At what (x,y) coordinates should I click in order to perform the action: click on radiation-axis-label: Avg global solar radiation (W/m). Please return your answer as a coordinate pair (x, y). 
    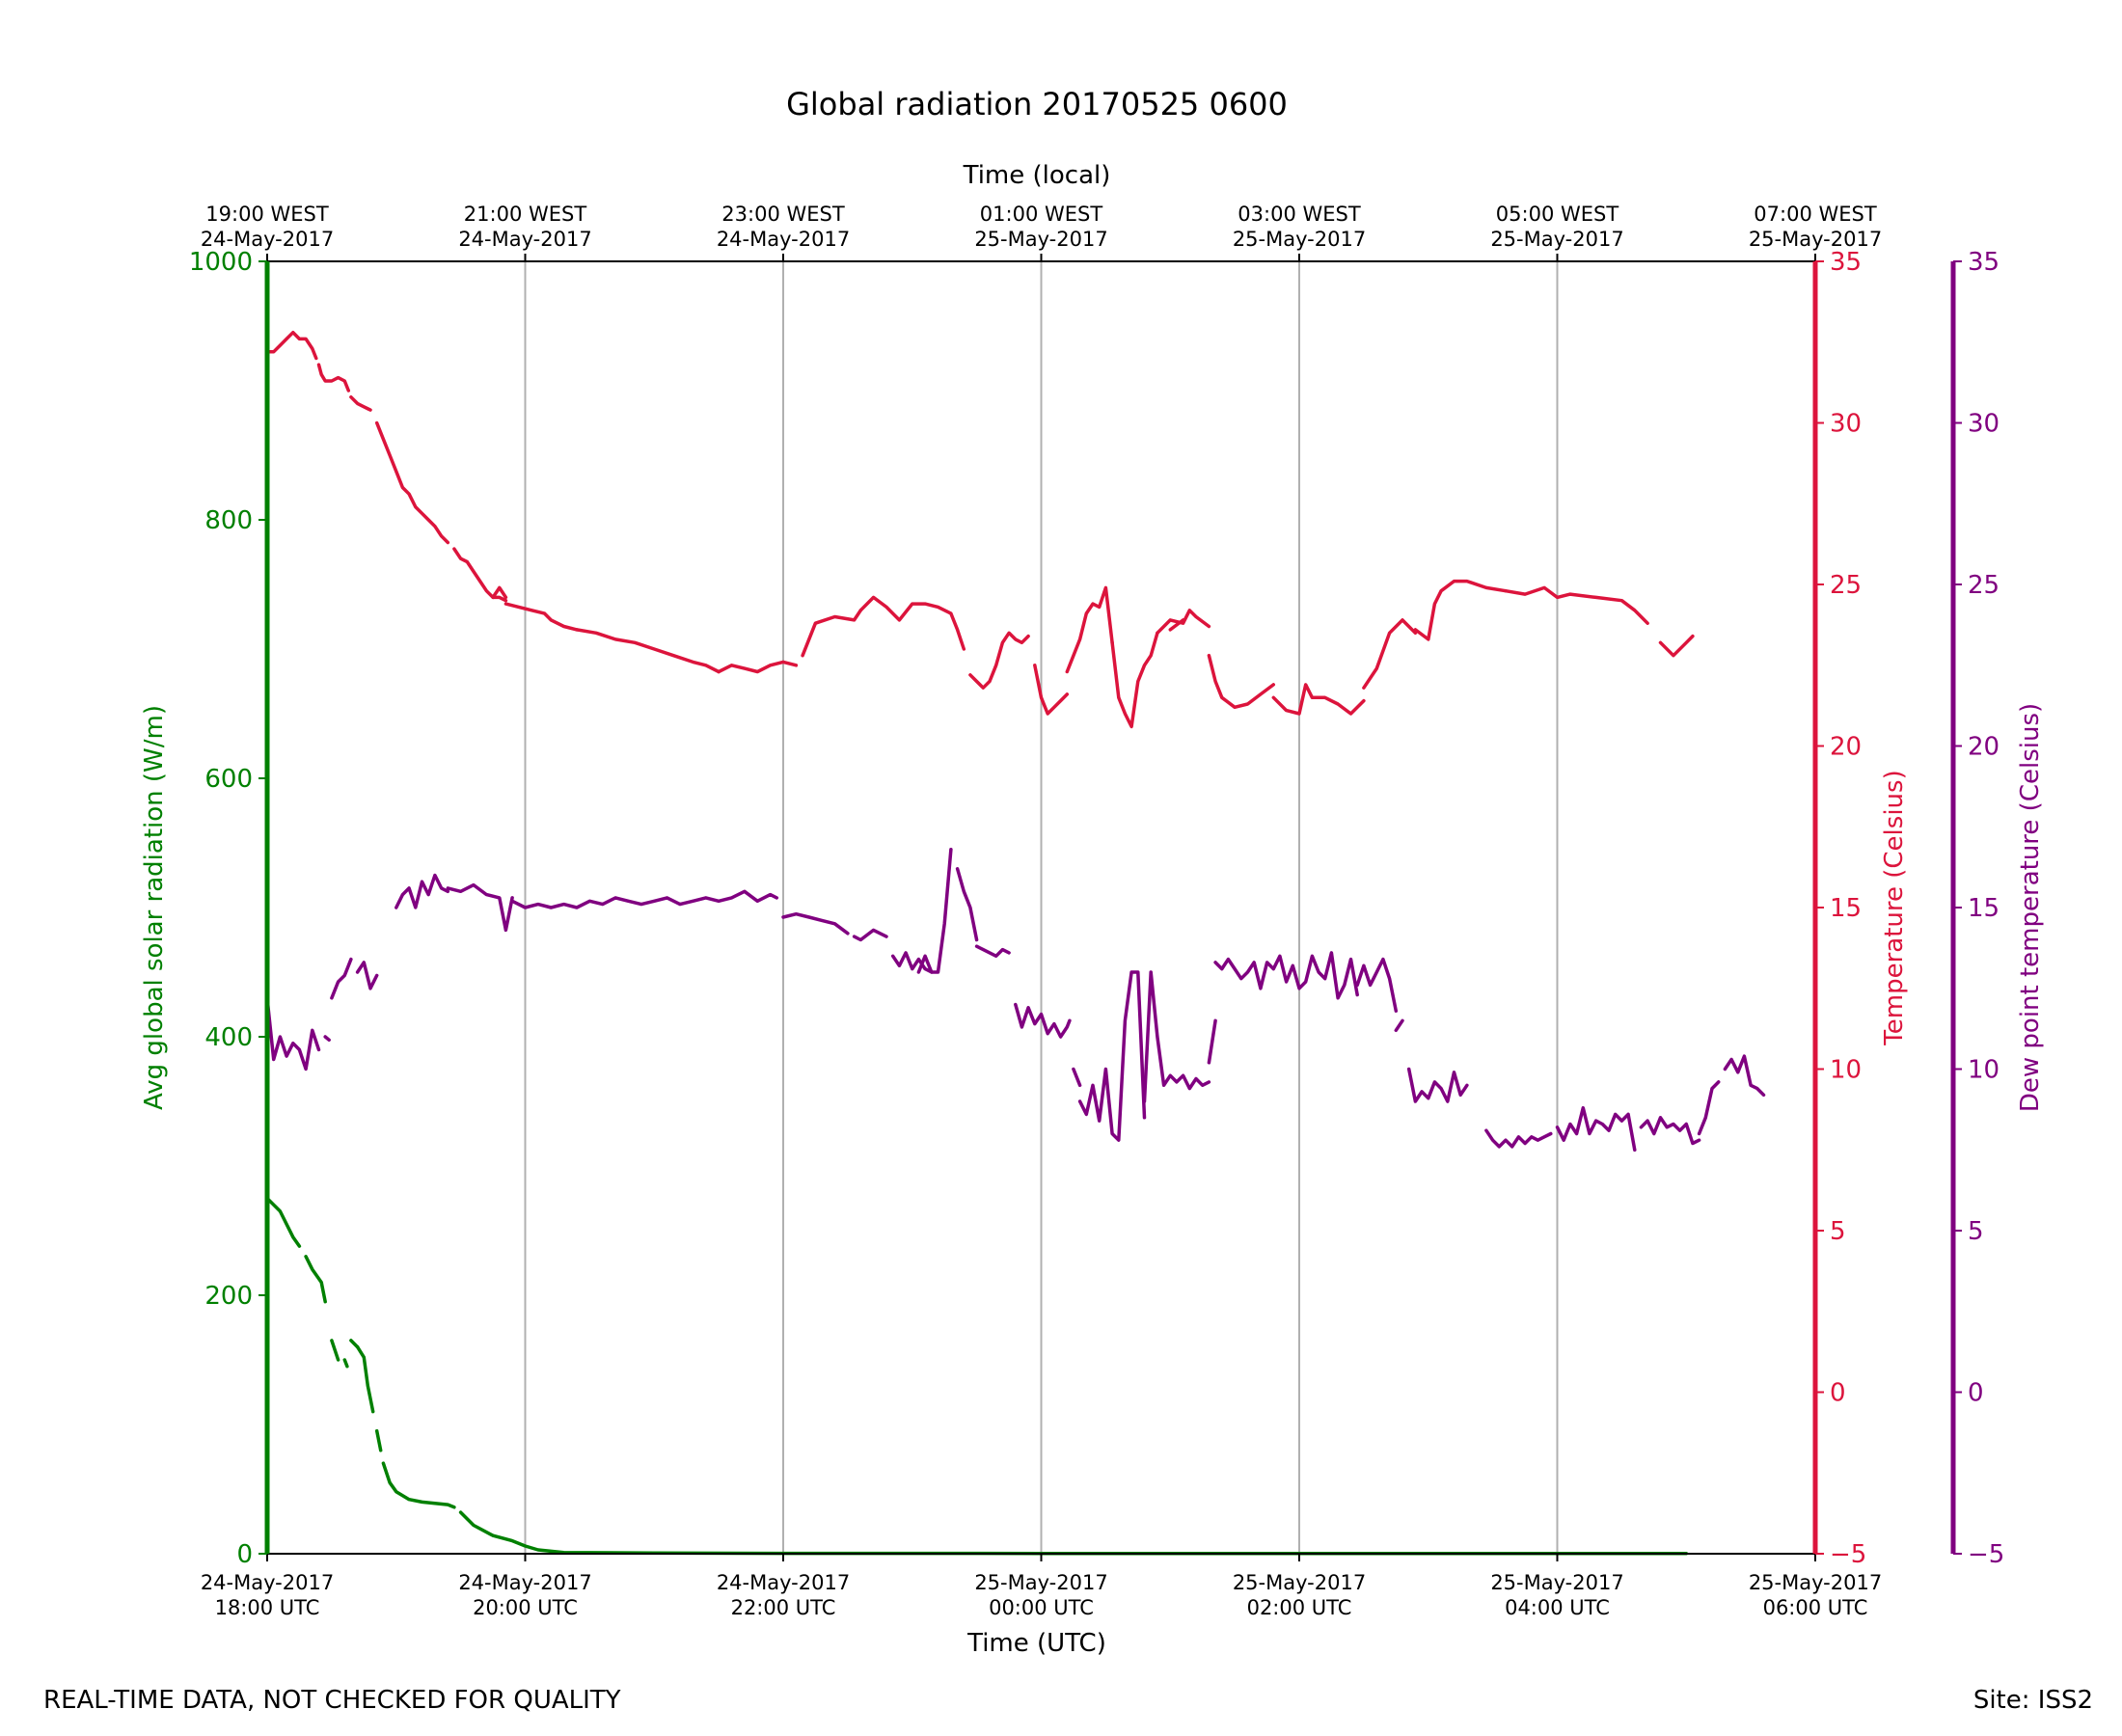
    Looking at the image, I should click on (155, 908).